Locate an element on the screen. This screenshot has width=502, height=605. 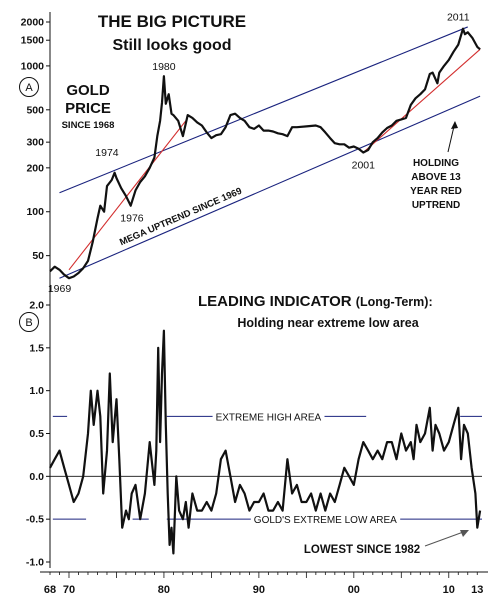
holding-note-line: ABOVE 13 is located at coordinates (436, 177).